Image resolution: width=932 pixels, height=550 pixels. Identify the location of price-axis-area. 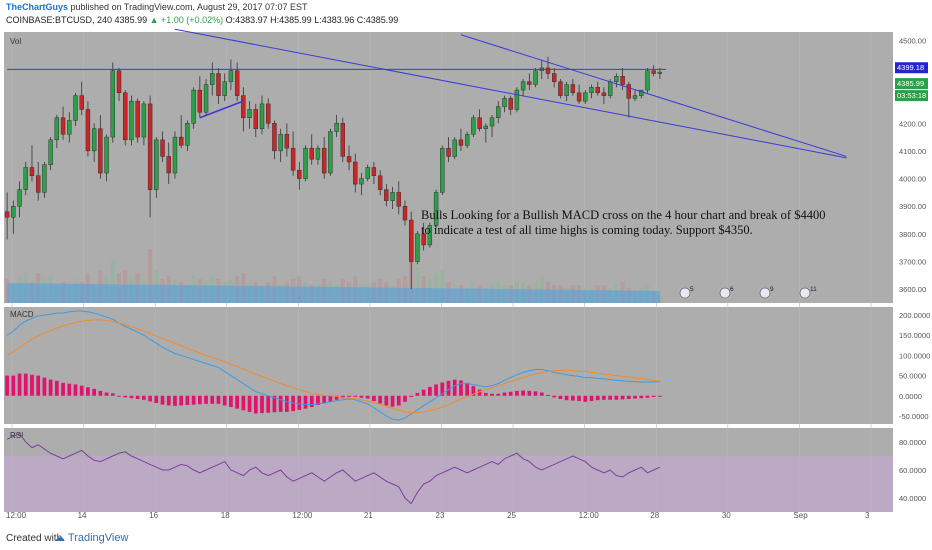
(912, 272).